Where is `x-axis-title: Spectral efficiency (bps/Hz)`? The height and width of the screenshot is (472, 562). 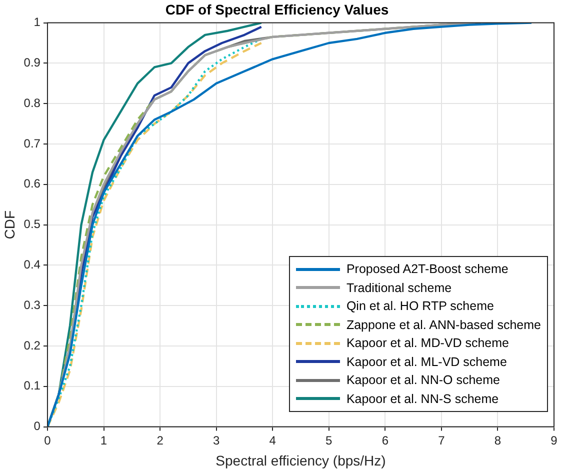 x-axis-title: Spectral efficiency (bps/Hz) is located at coordinates (301, 460).